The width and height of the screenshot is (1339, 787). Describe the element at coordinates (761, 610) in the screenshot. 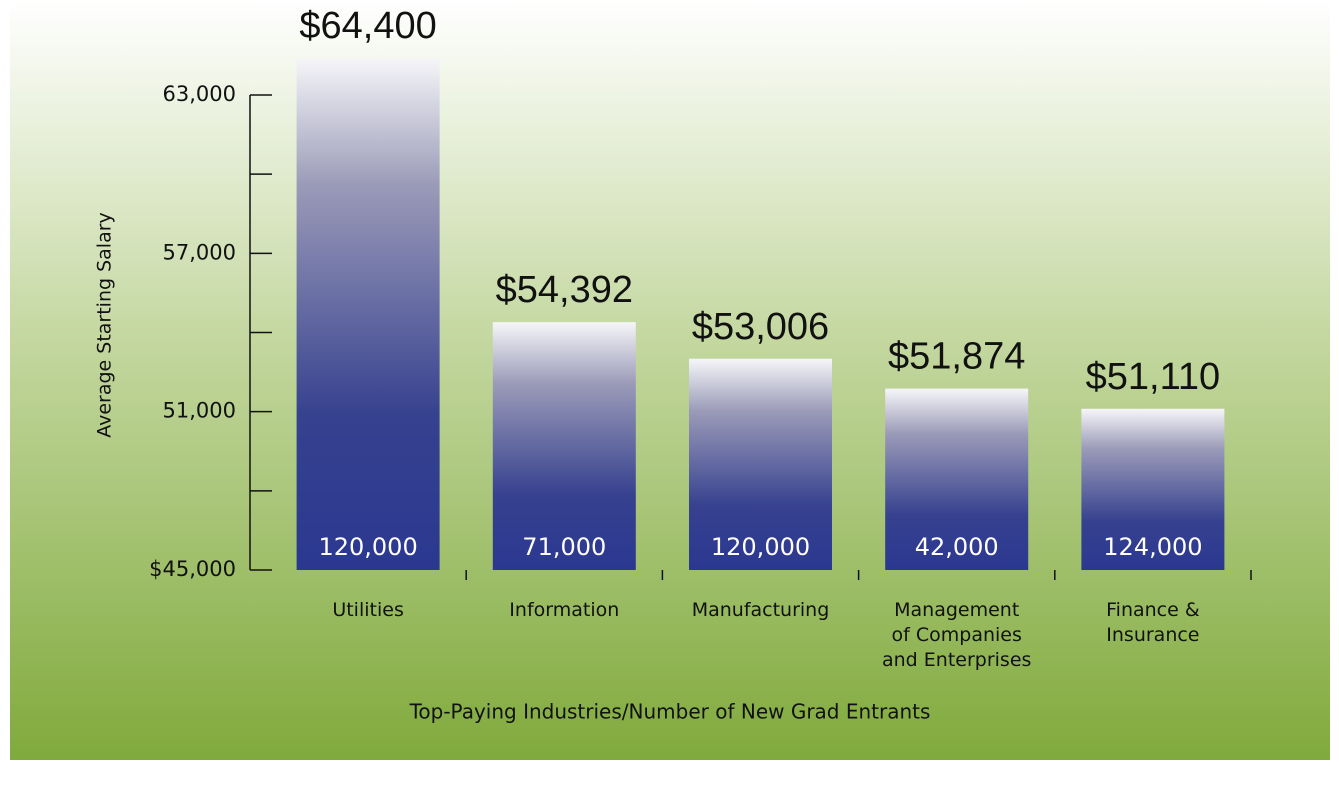

I see `x-tick-label: Manufacturing` at that location.